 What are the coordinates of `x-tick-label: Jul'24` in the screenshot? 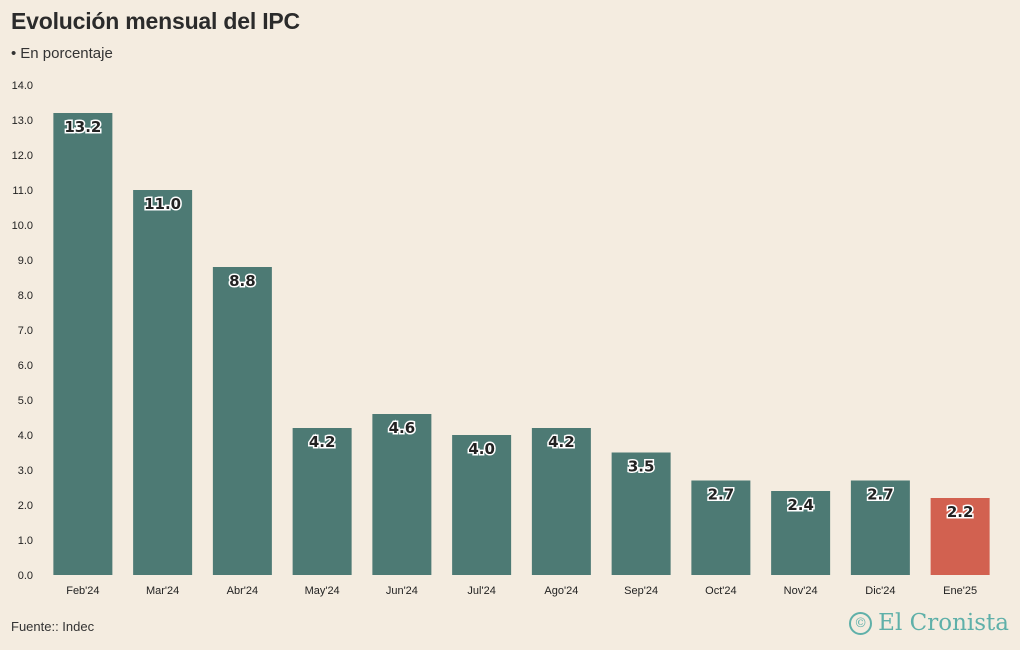 It's located at (481, 591).